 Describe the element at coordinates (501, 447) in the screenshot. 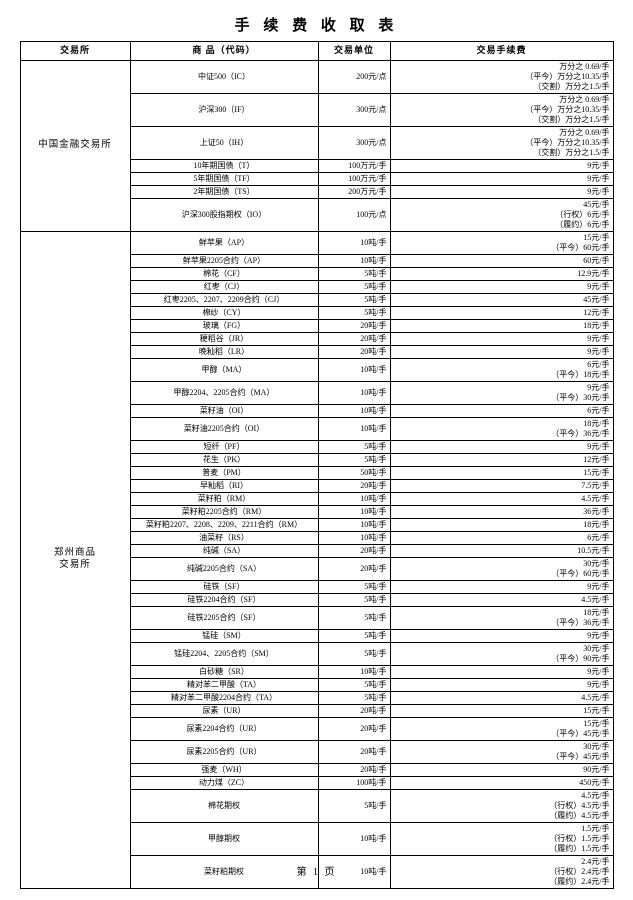

I see `trading-fee-cell: 9元/手` at that location.